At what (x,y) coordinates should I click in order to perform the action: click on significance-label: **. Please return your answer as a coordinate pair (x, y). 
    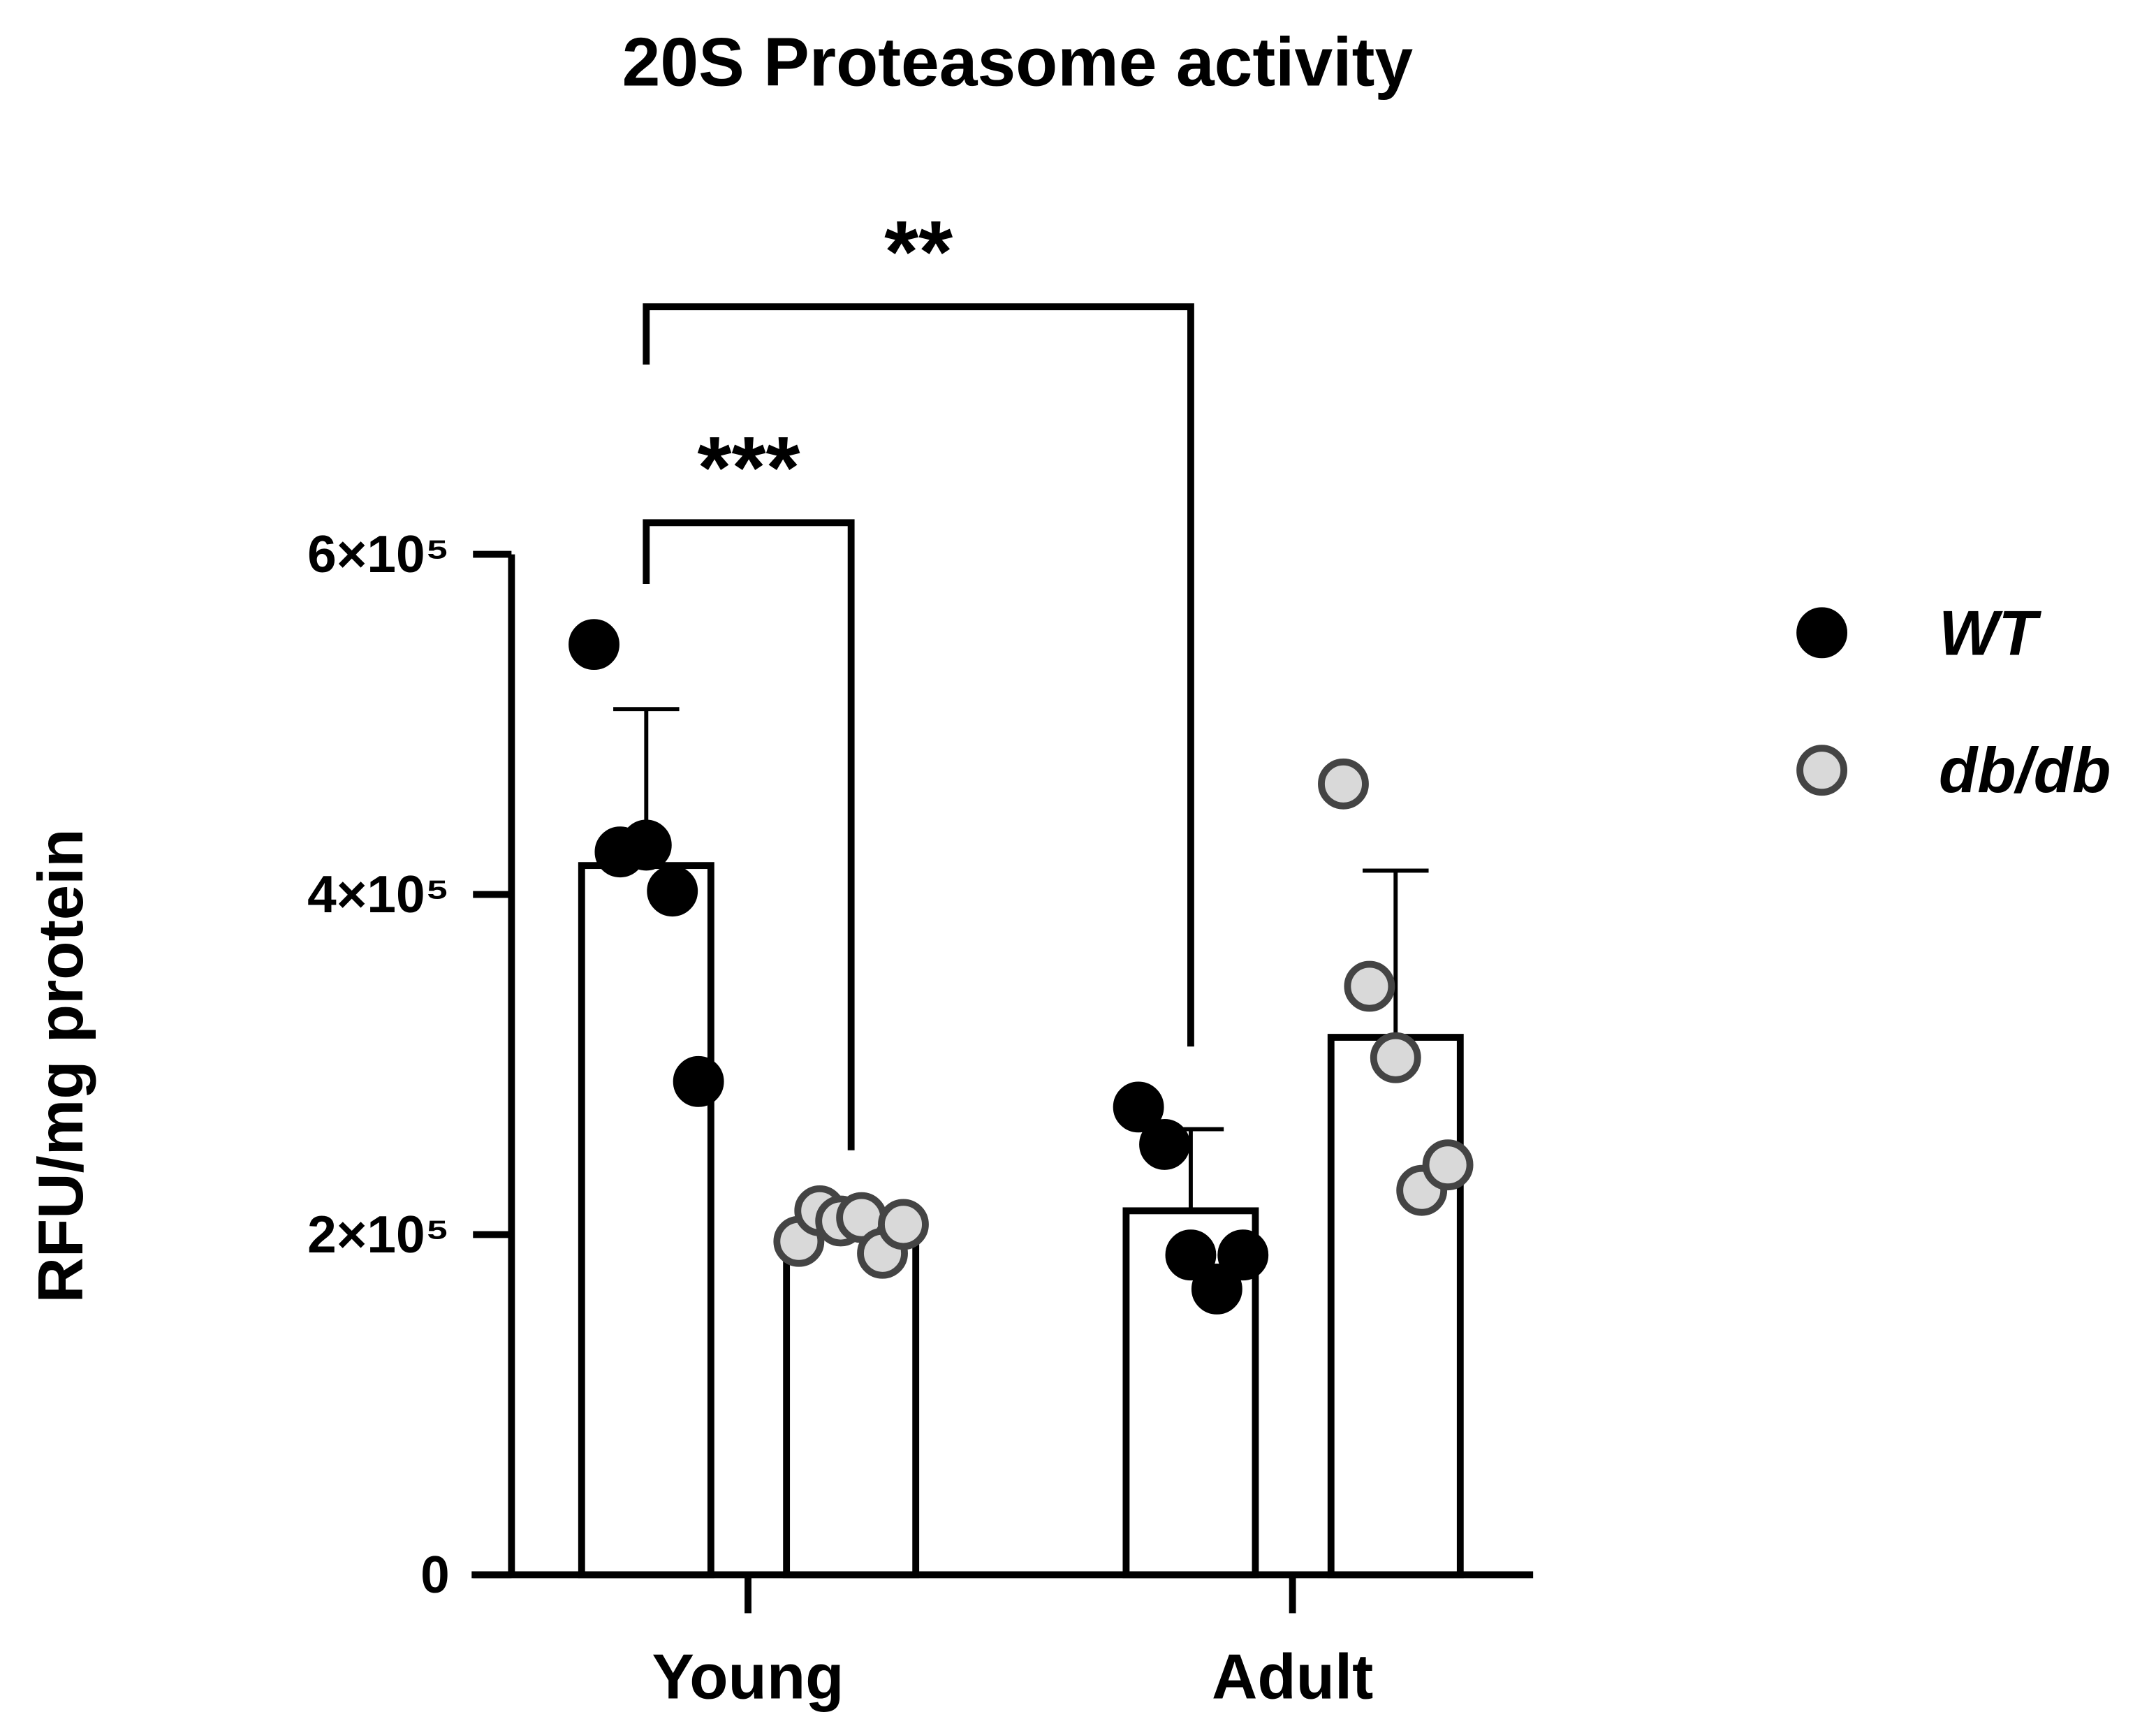
    Looking at the image, I should click on (918, 252).